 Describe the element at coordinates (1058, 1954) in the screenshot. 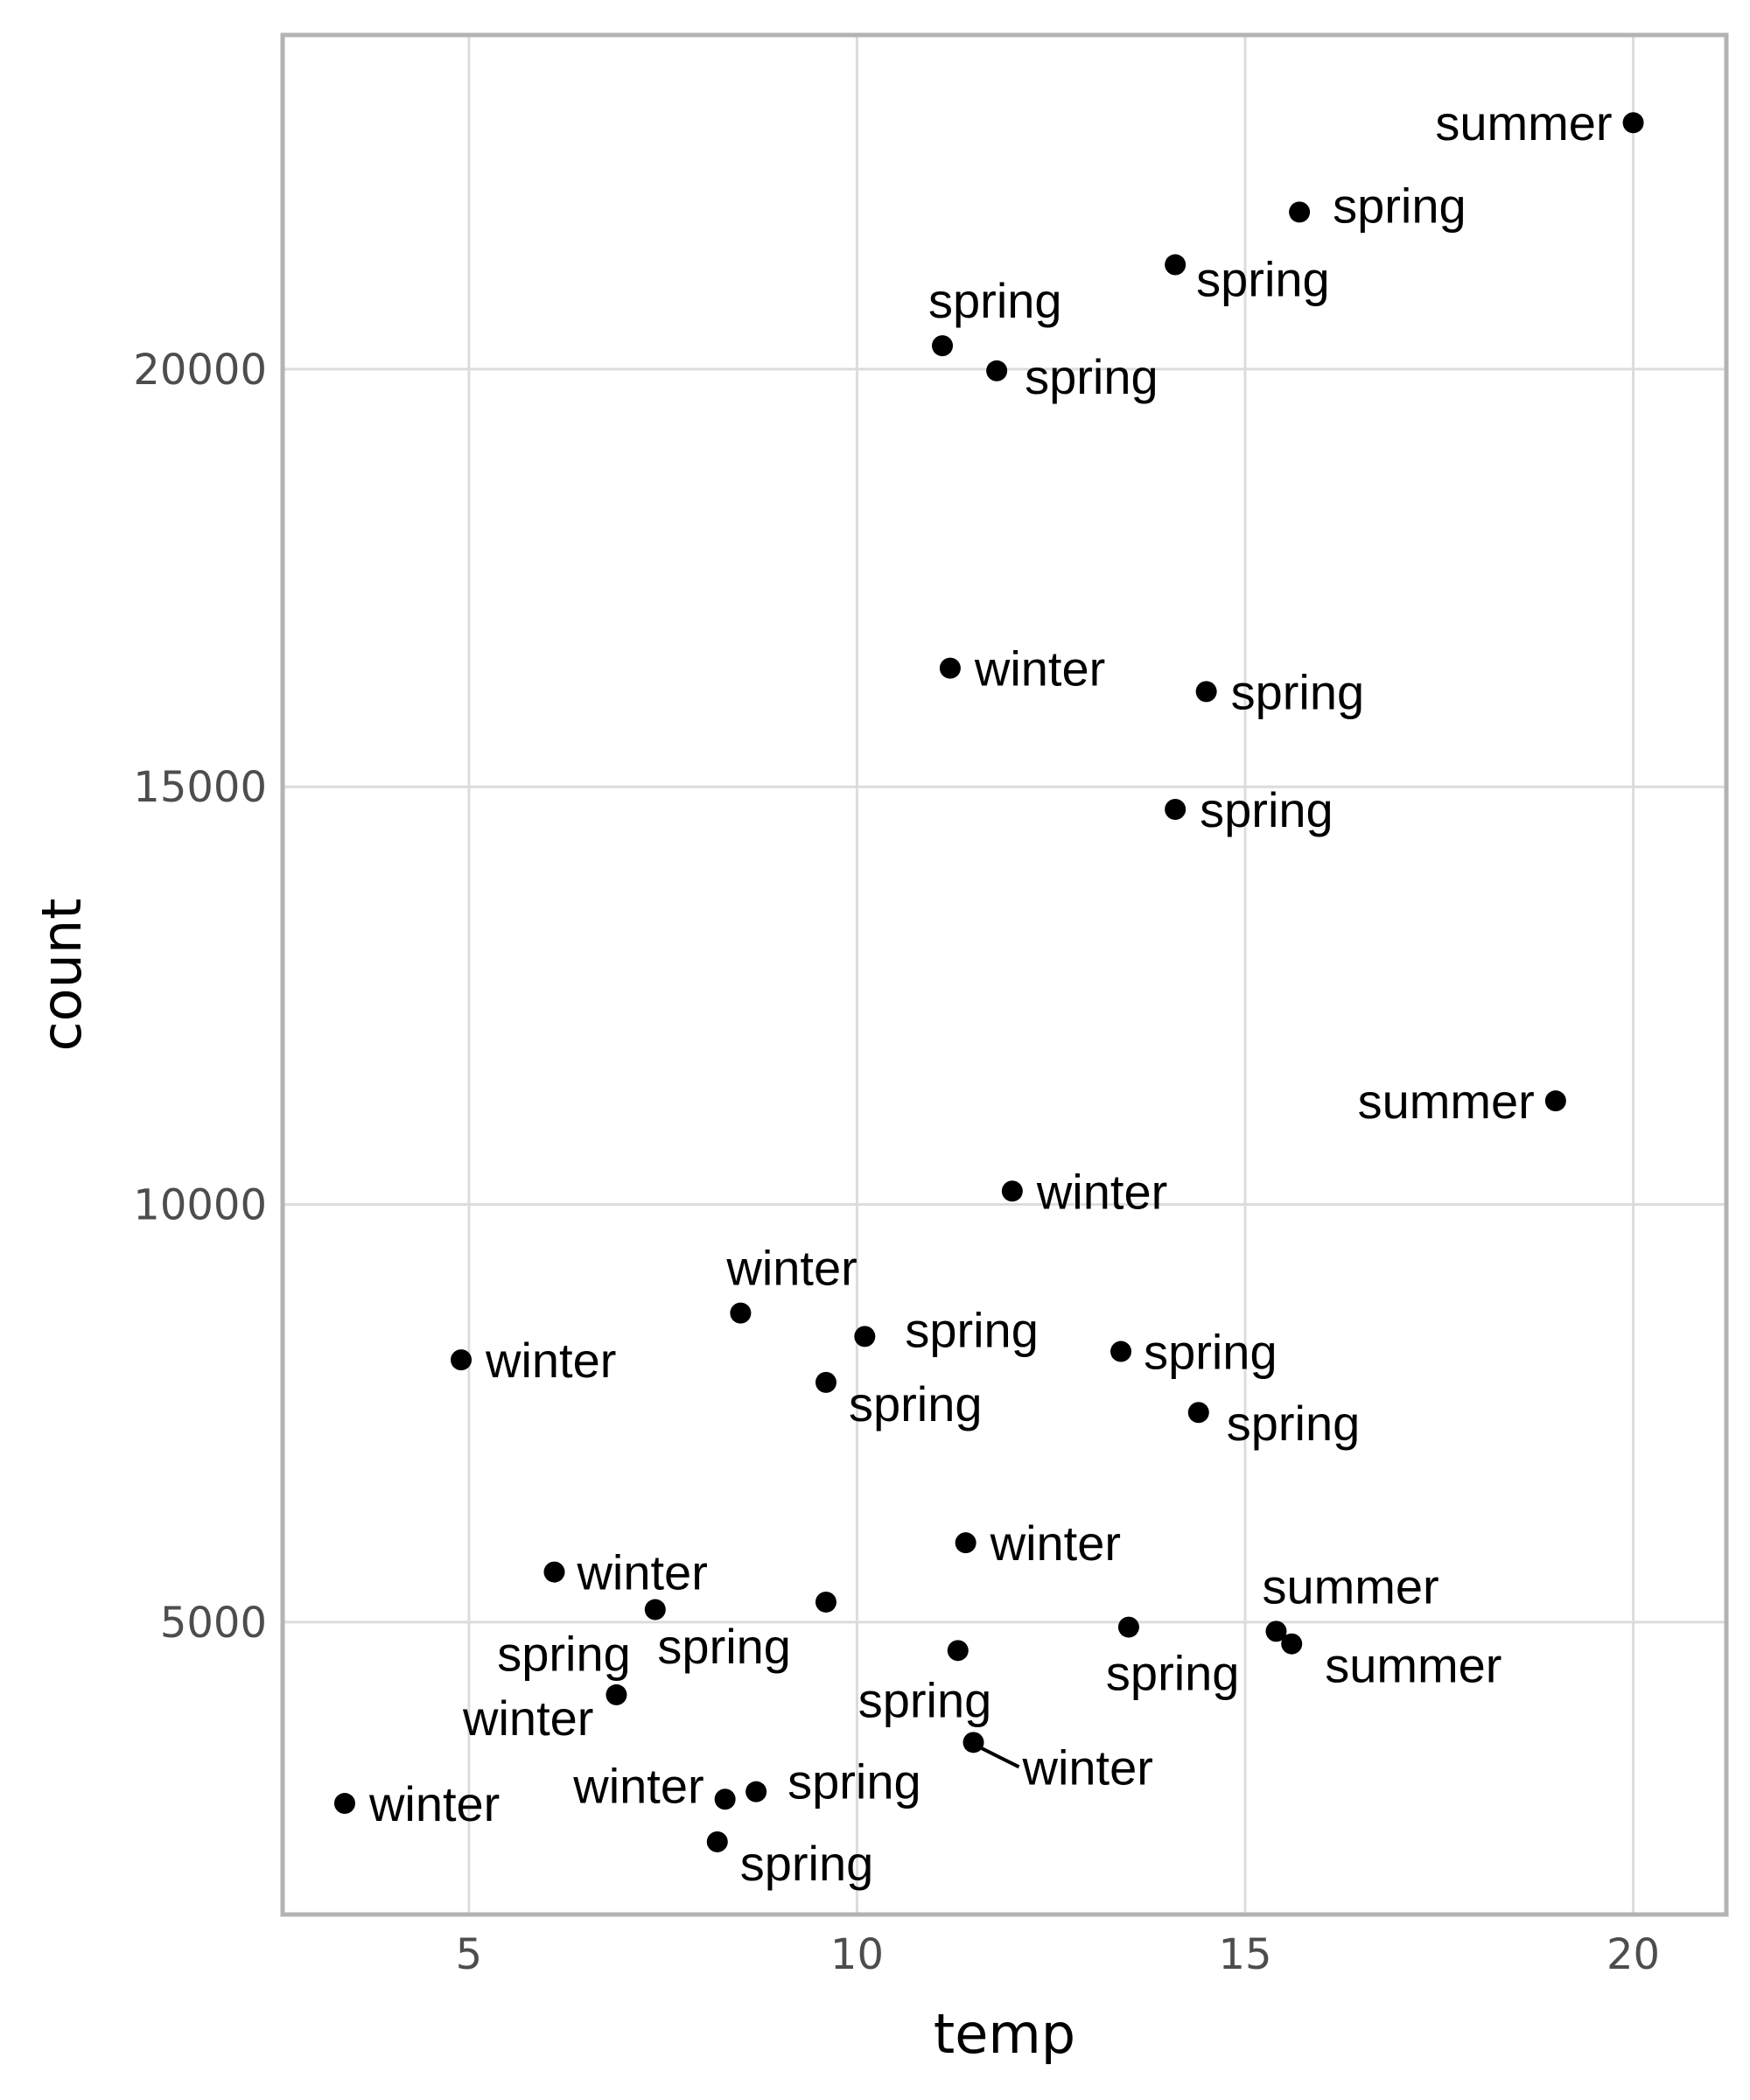

I see `x-axis-ticks: 5 10 15 20` at that location.